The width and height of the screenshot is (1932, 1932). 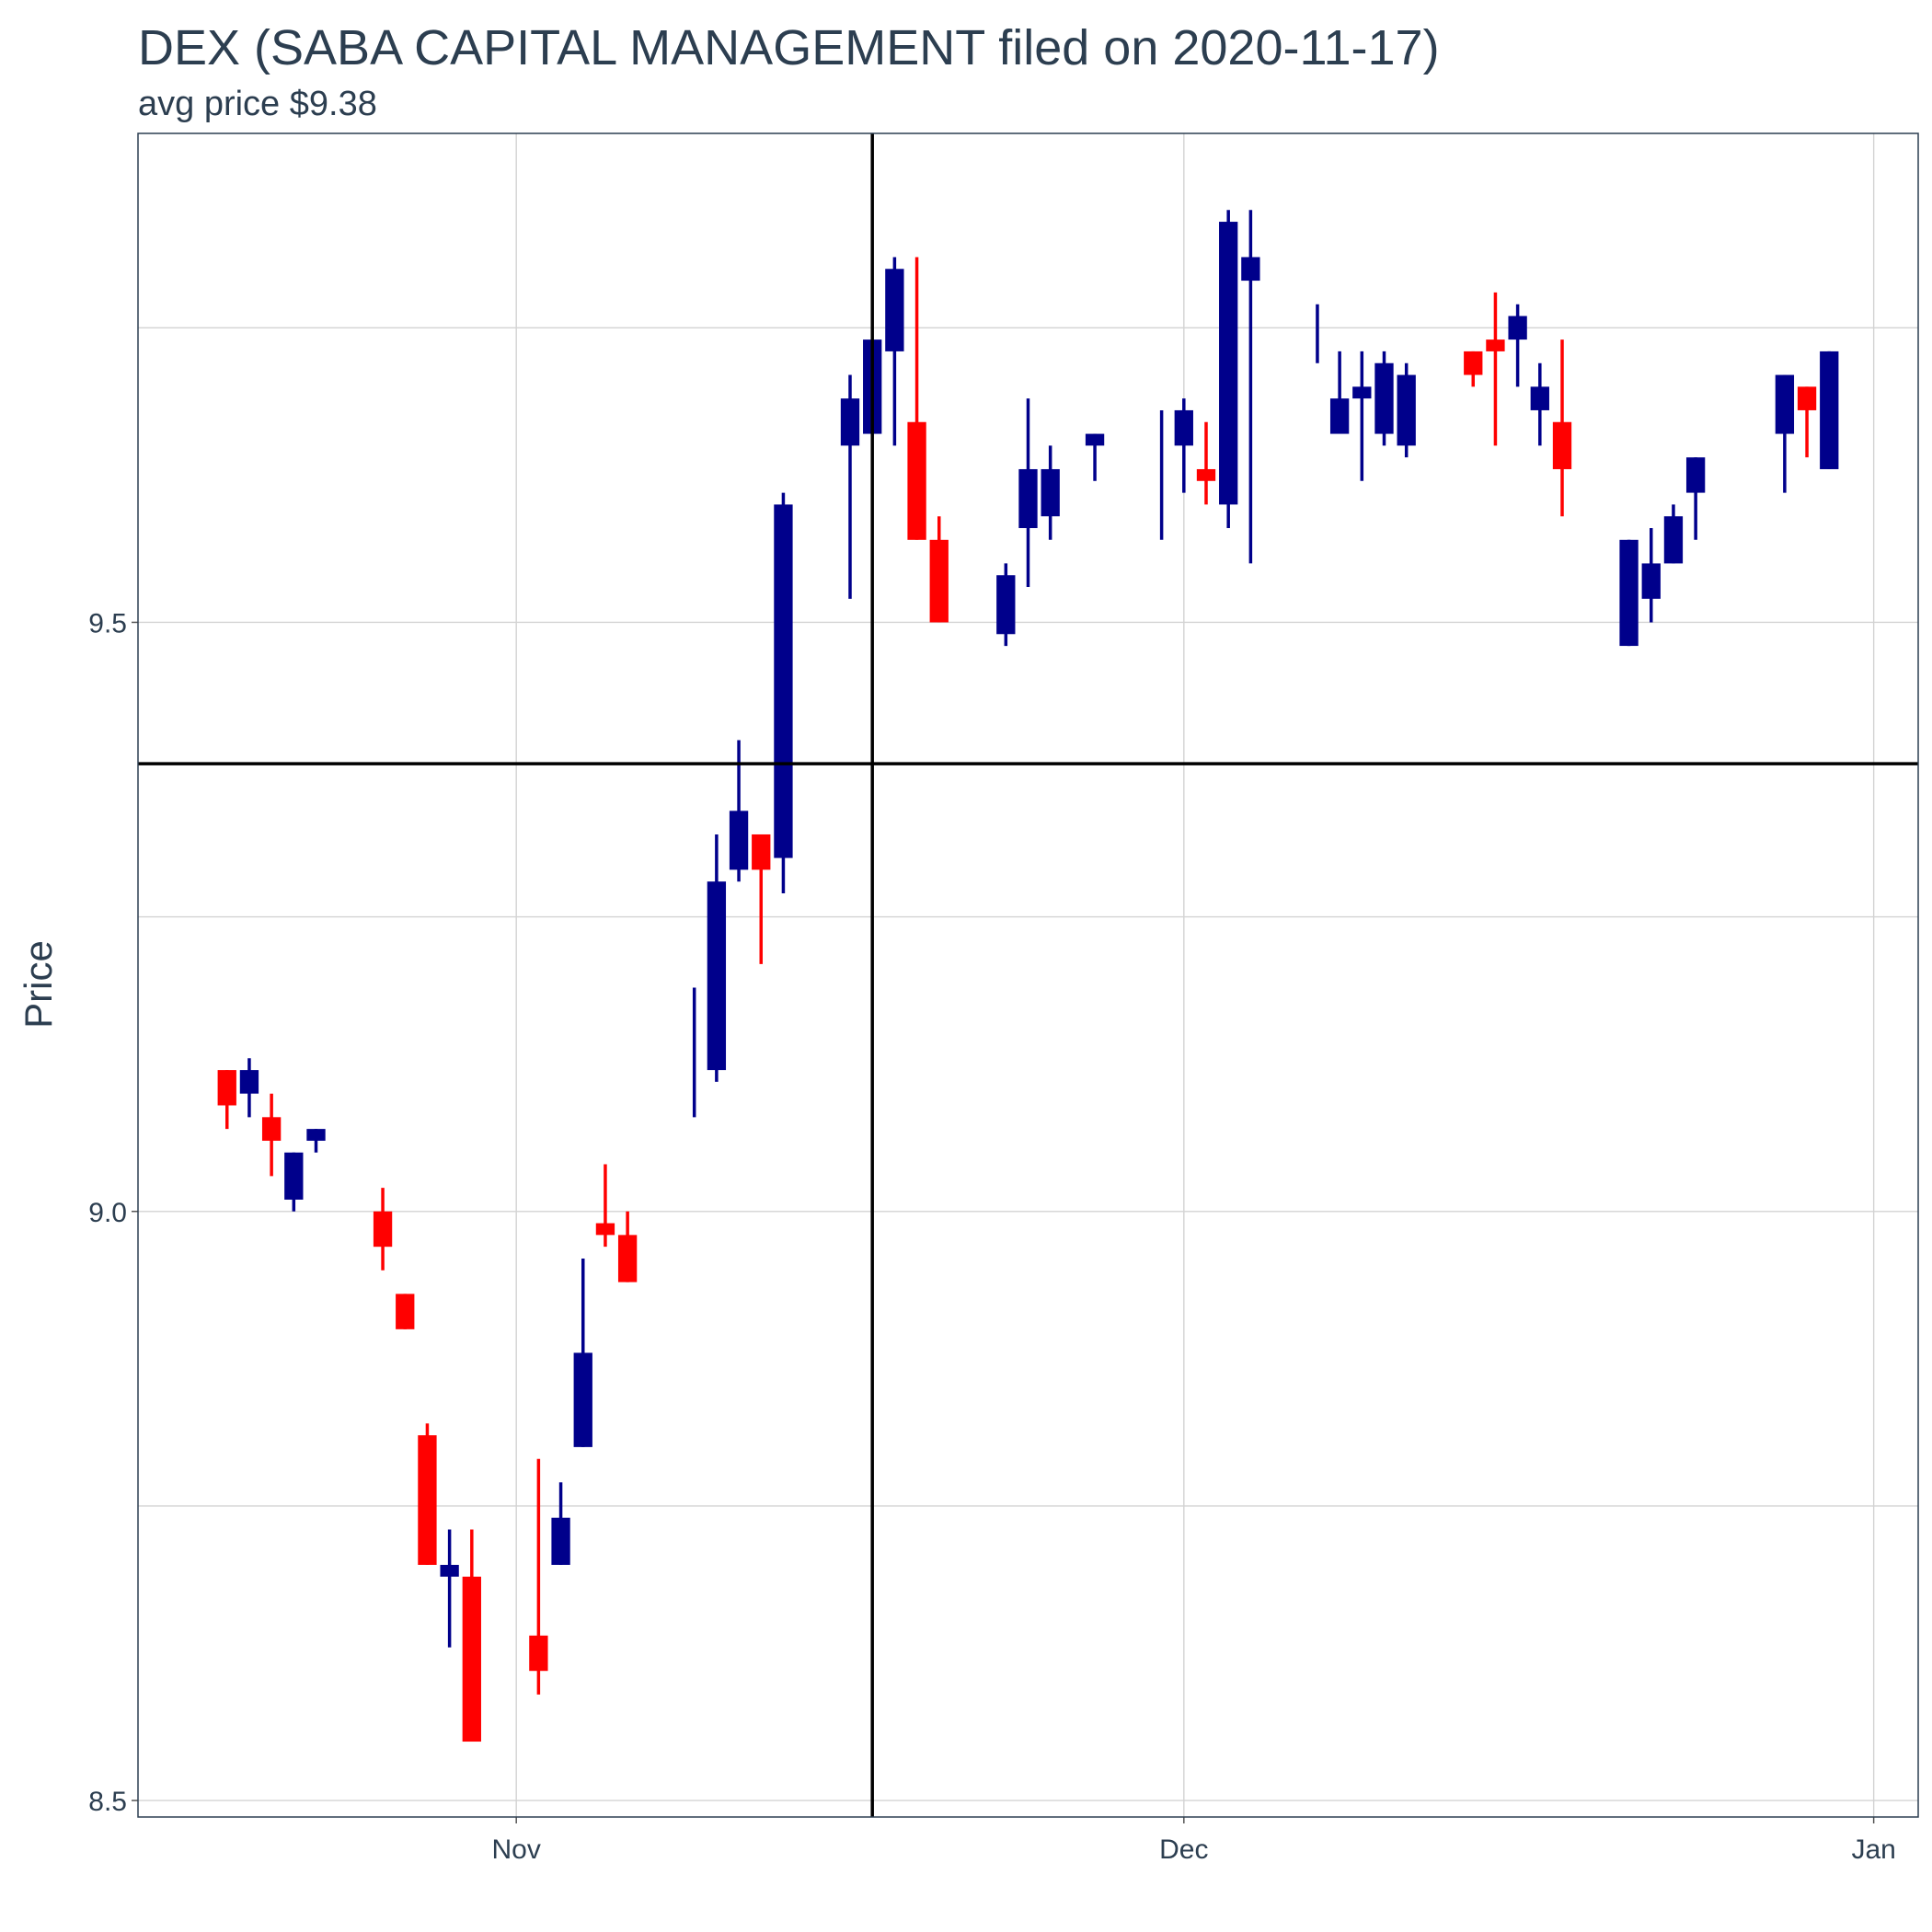 What do you see at coordinates (1873, 1849) in the screenshot?
I see `x-tick-label: Jan` at bounding box center [1873, 1849].